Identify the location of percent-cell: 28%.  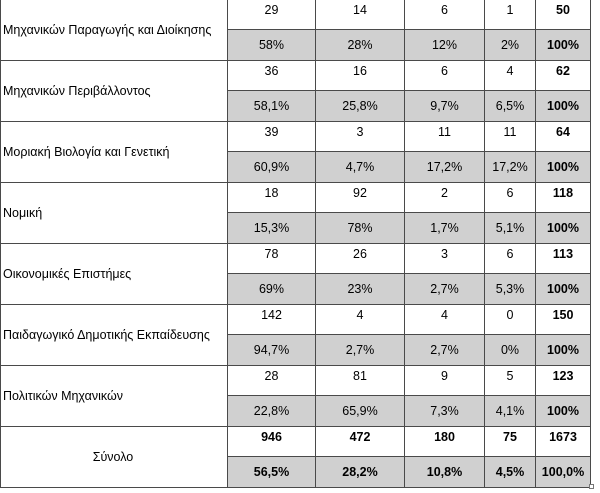
(360, 45).